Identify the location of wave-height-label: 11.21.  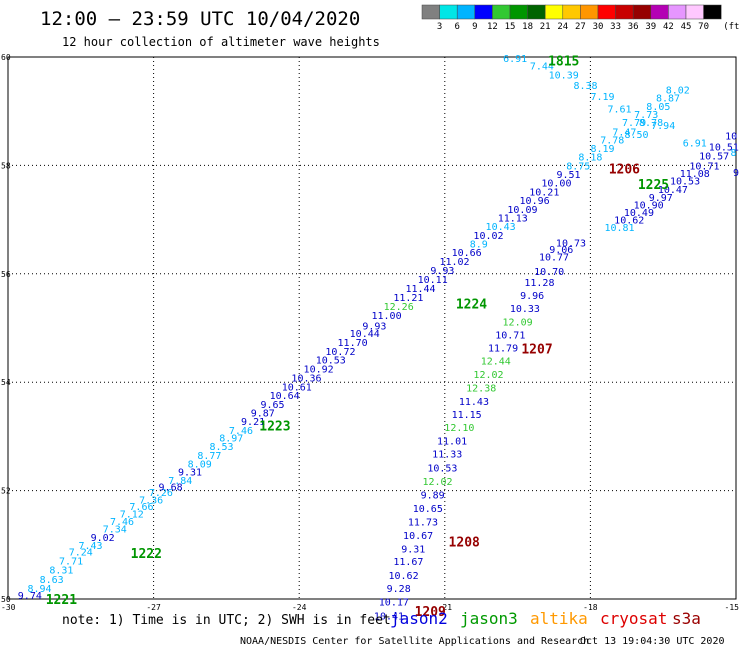
(408, 298).